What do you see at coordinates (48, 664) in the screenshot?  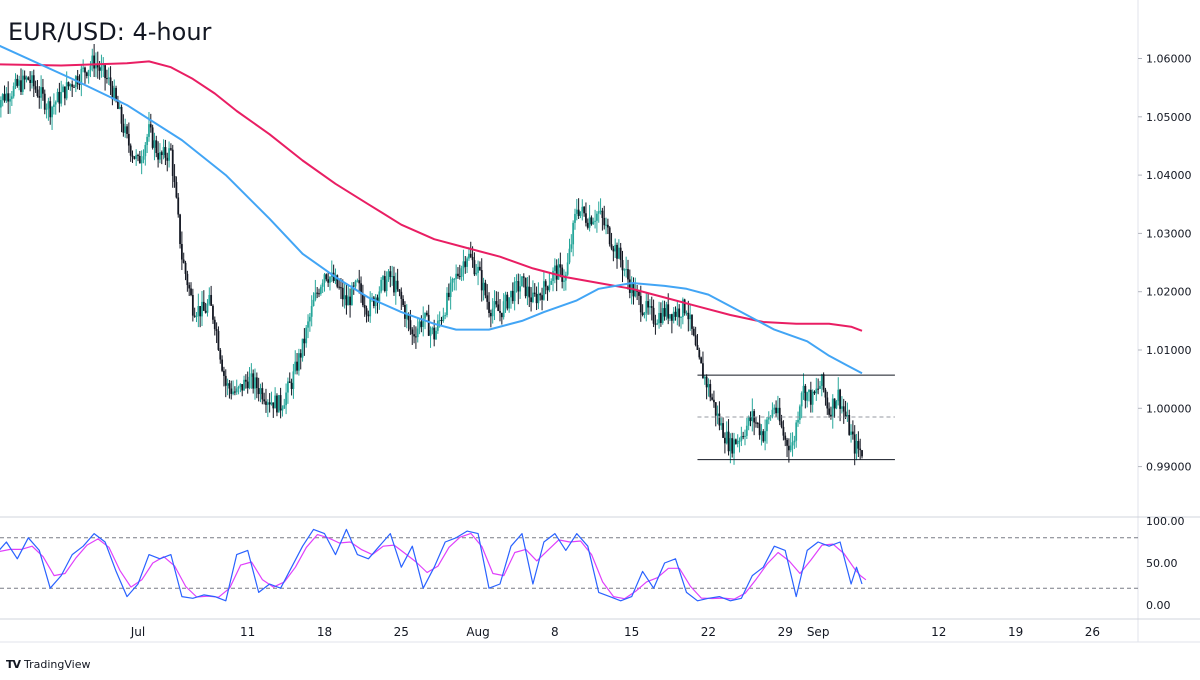 I see `brand: TV TradingView` at bounding box center [48, 664].